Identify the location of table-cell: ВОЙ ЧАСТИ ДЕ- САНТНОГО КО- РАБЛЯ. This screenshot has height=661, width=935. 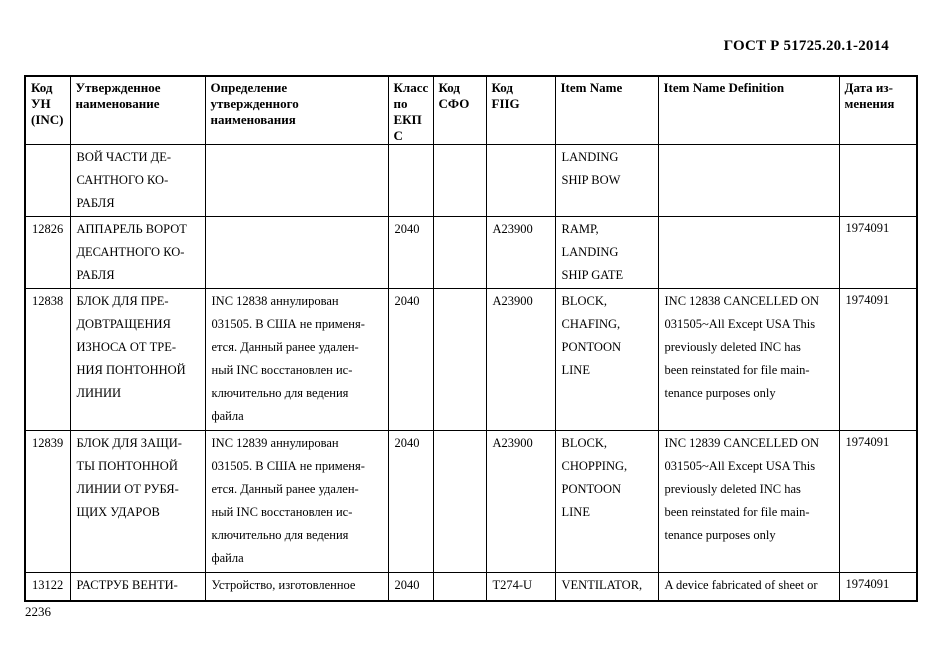
(137, 180).